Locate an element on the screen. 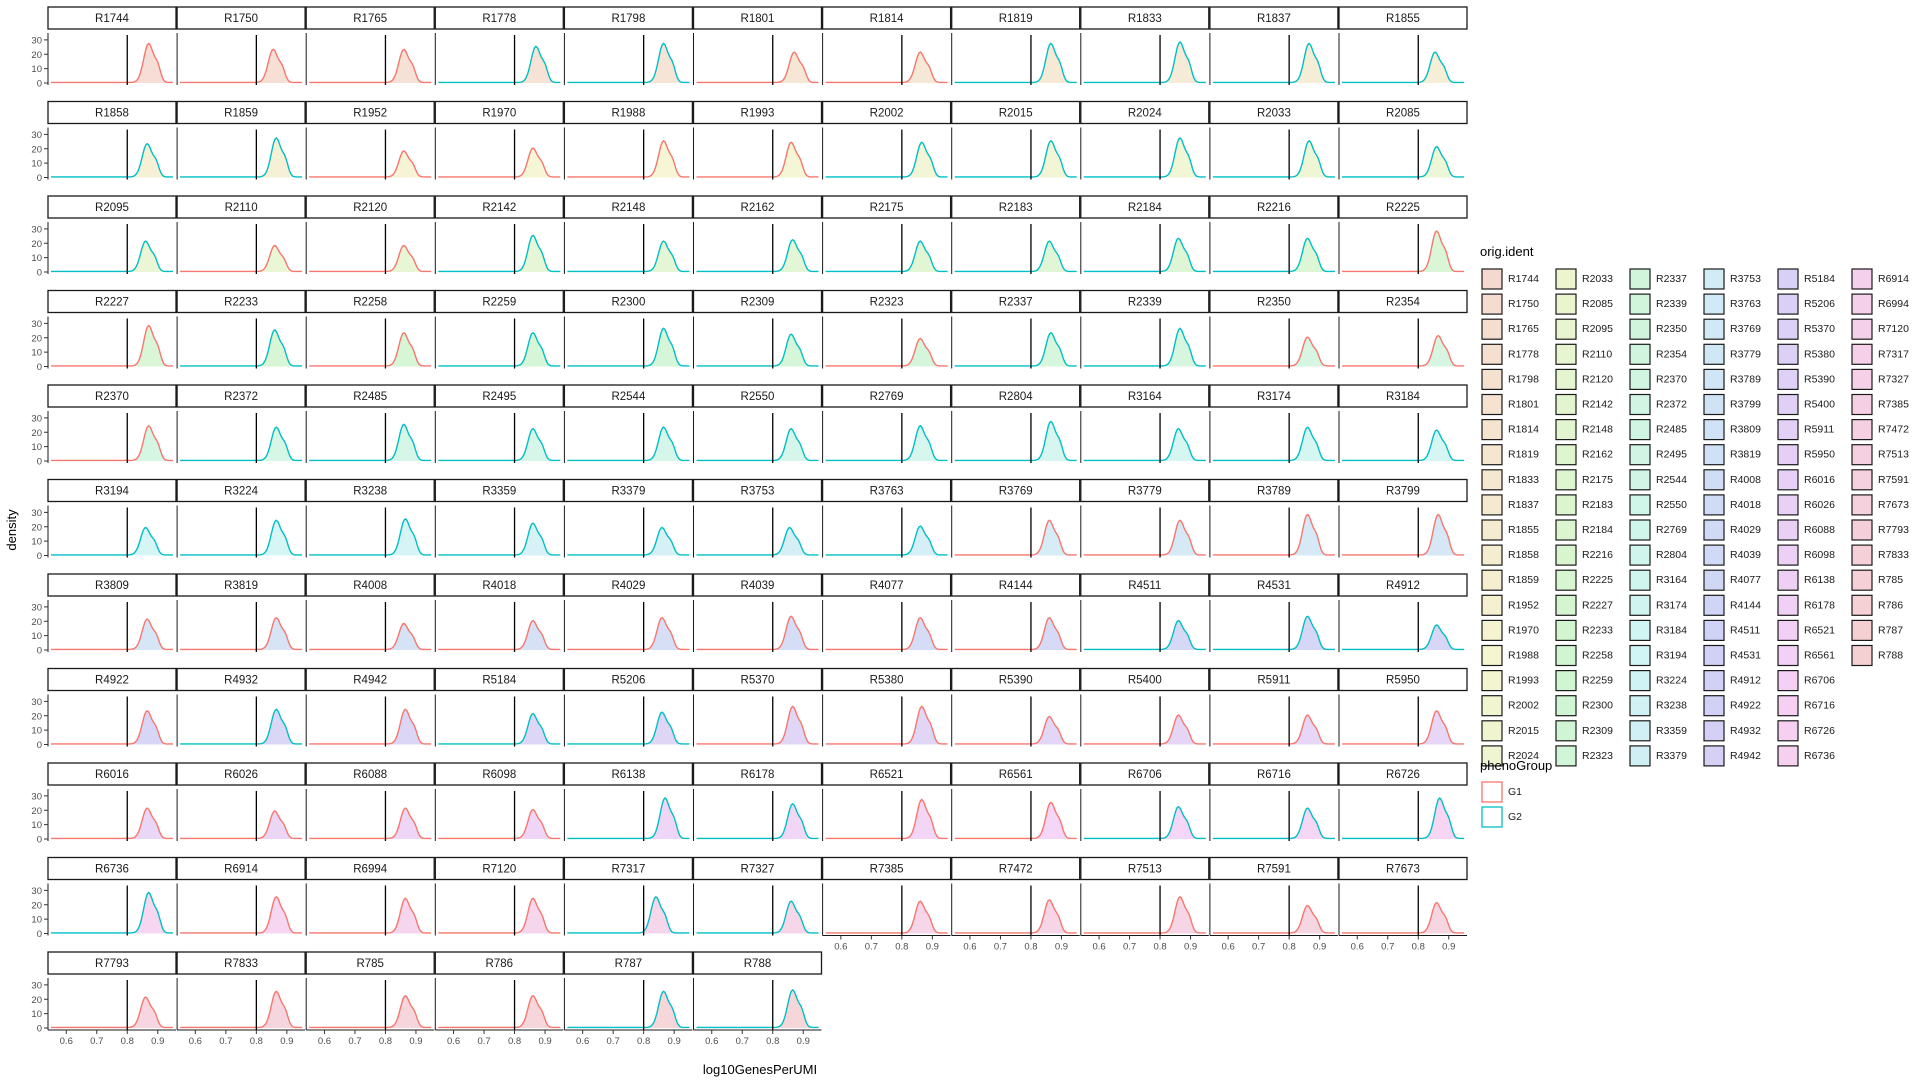 This screenshot has height=1080, width=1920. legend-label: R6098 is located at coordinates (1819, 555).